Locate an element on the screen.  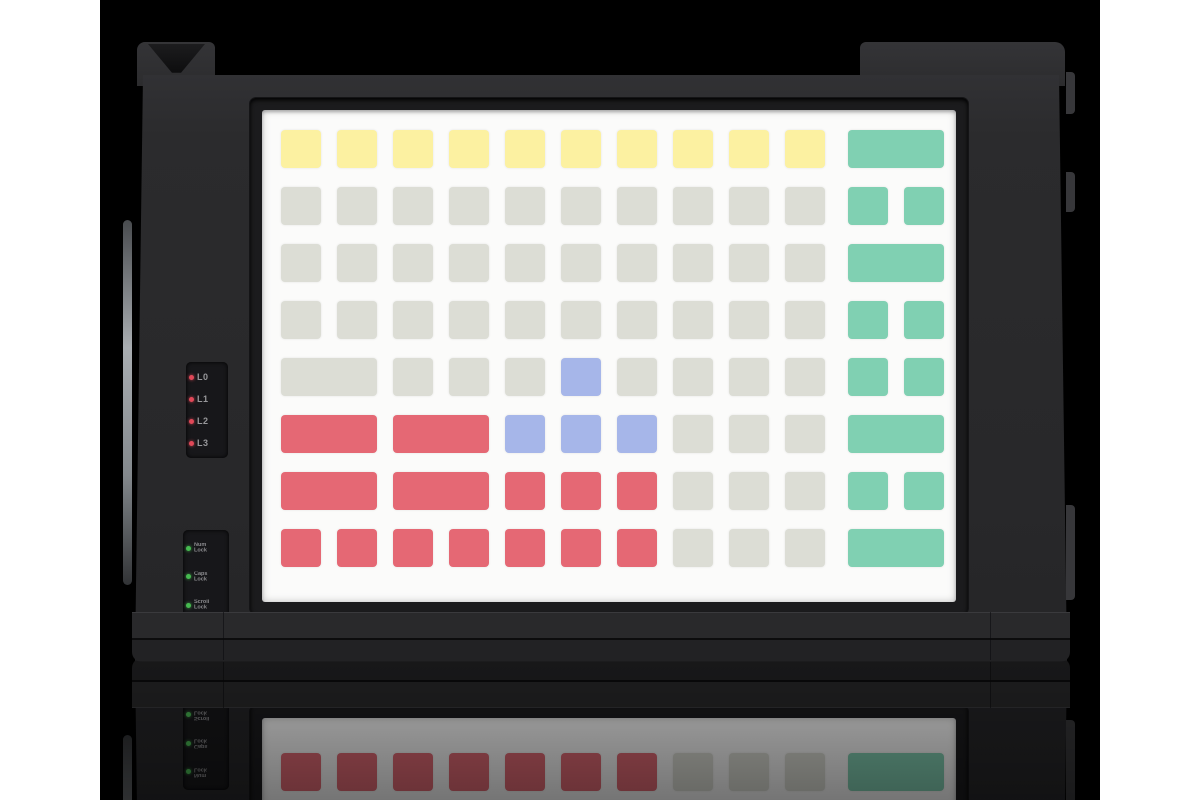
led-label: L2 is located at coordinates (203, 420).